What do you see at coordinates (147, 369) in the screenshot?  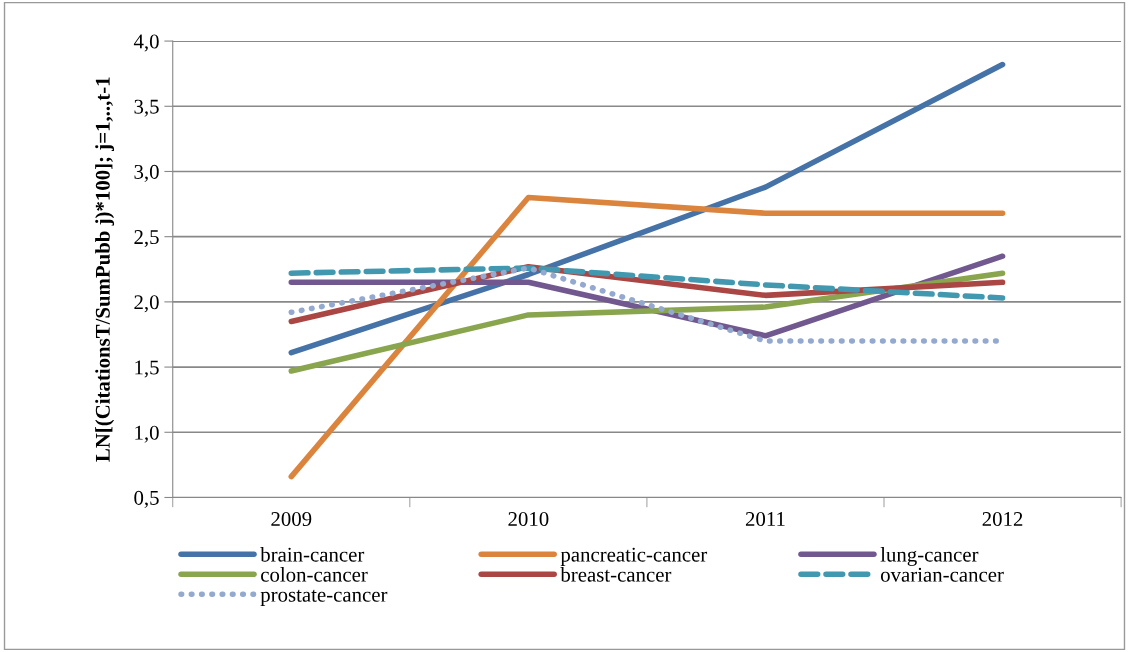 I see `y-tick-label: 1,5` at bounding box center [147, 369].